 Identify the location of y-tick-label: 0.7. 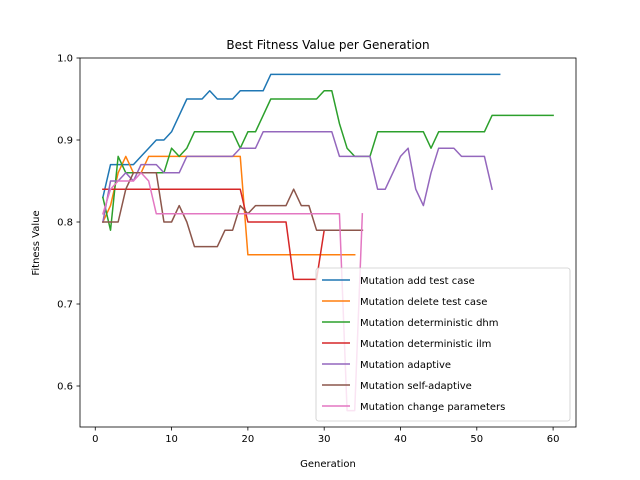
(65, 305).